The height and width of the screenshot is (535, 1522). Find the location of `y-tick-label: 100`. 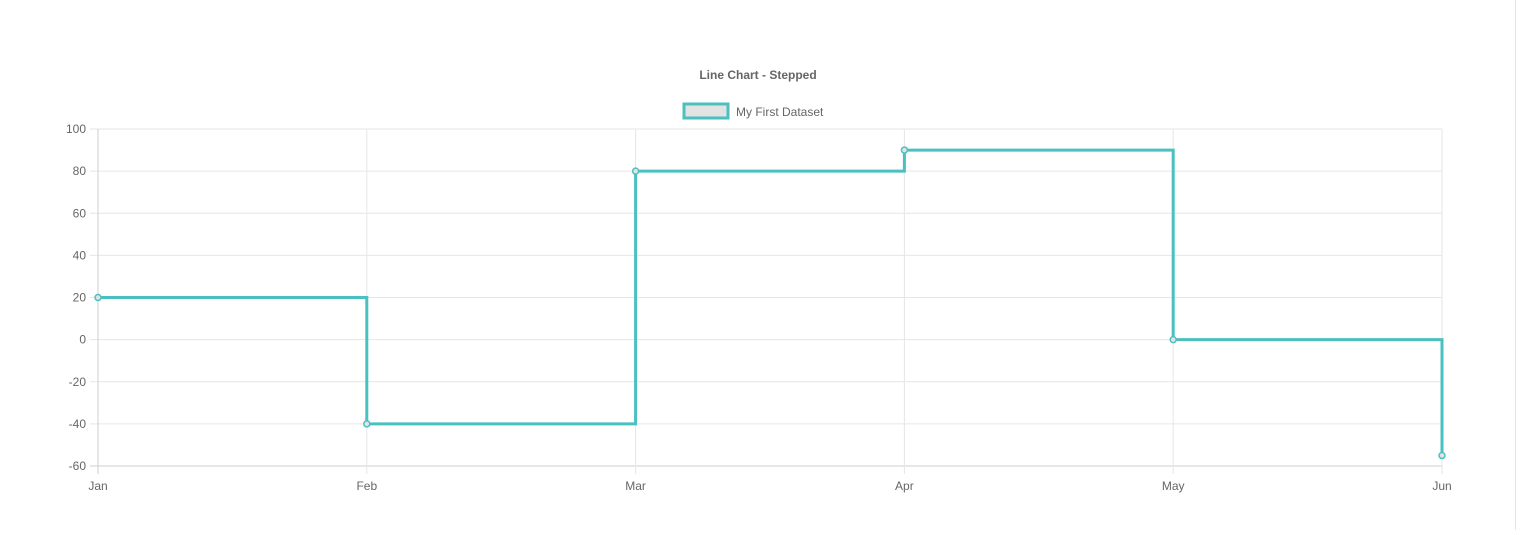

y-tick-label: 100 is located at coordinates (76, 129).